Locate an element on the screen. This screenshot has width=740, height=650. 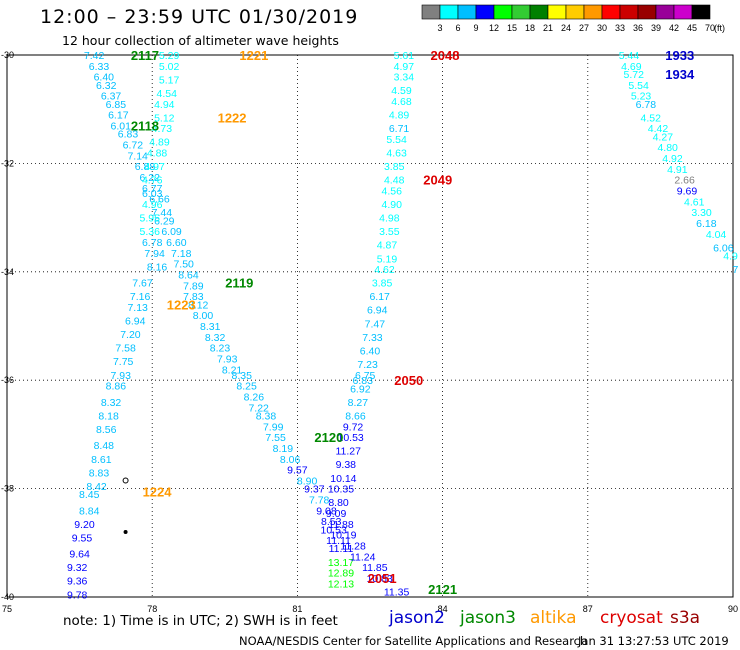
swh-value-label: 8.38 is located at coordinates (266, 416).